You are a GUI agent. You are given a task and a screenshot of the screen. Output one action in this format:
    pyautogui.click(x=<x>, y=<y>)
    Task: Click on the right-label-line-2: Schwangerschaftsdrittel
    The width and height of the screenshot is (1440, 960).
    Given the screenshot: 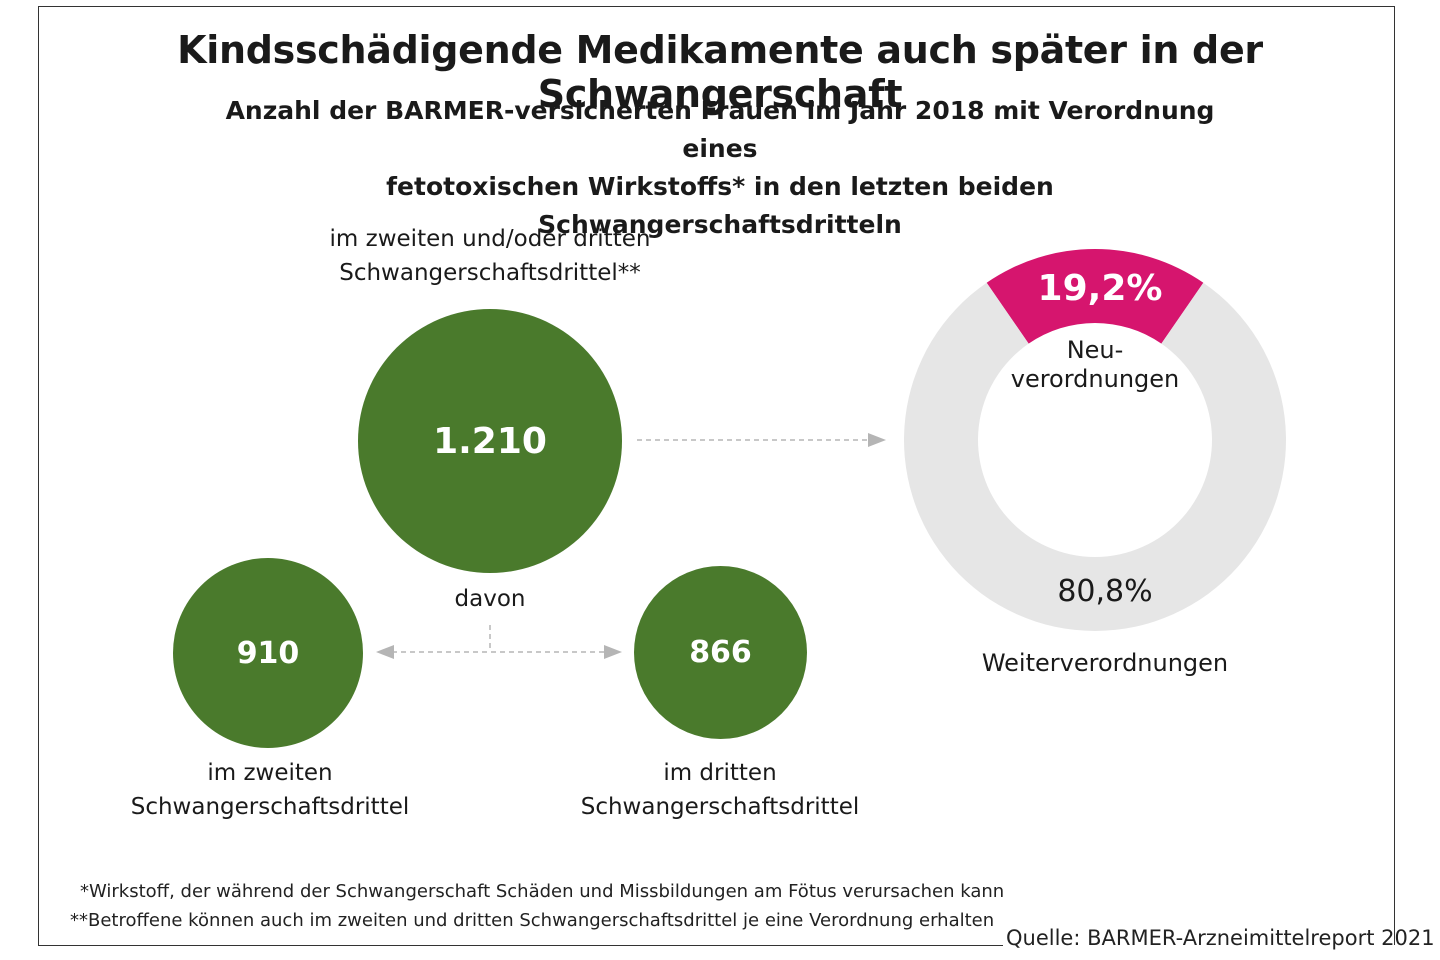 What is the action you would take?
    pyautogui.click(x=720, y=807)
    